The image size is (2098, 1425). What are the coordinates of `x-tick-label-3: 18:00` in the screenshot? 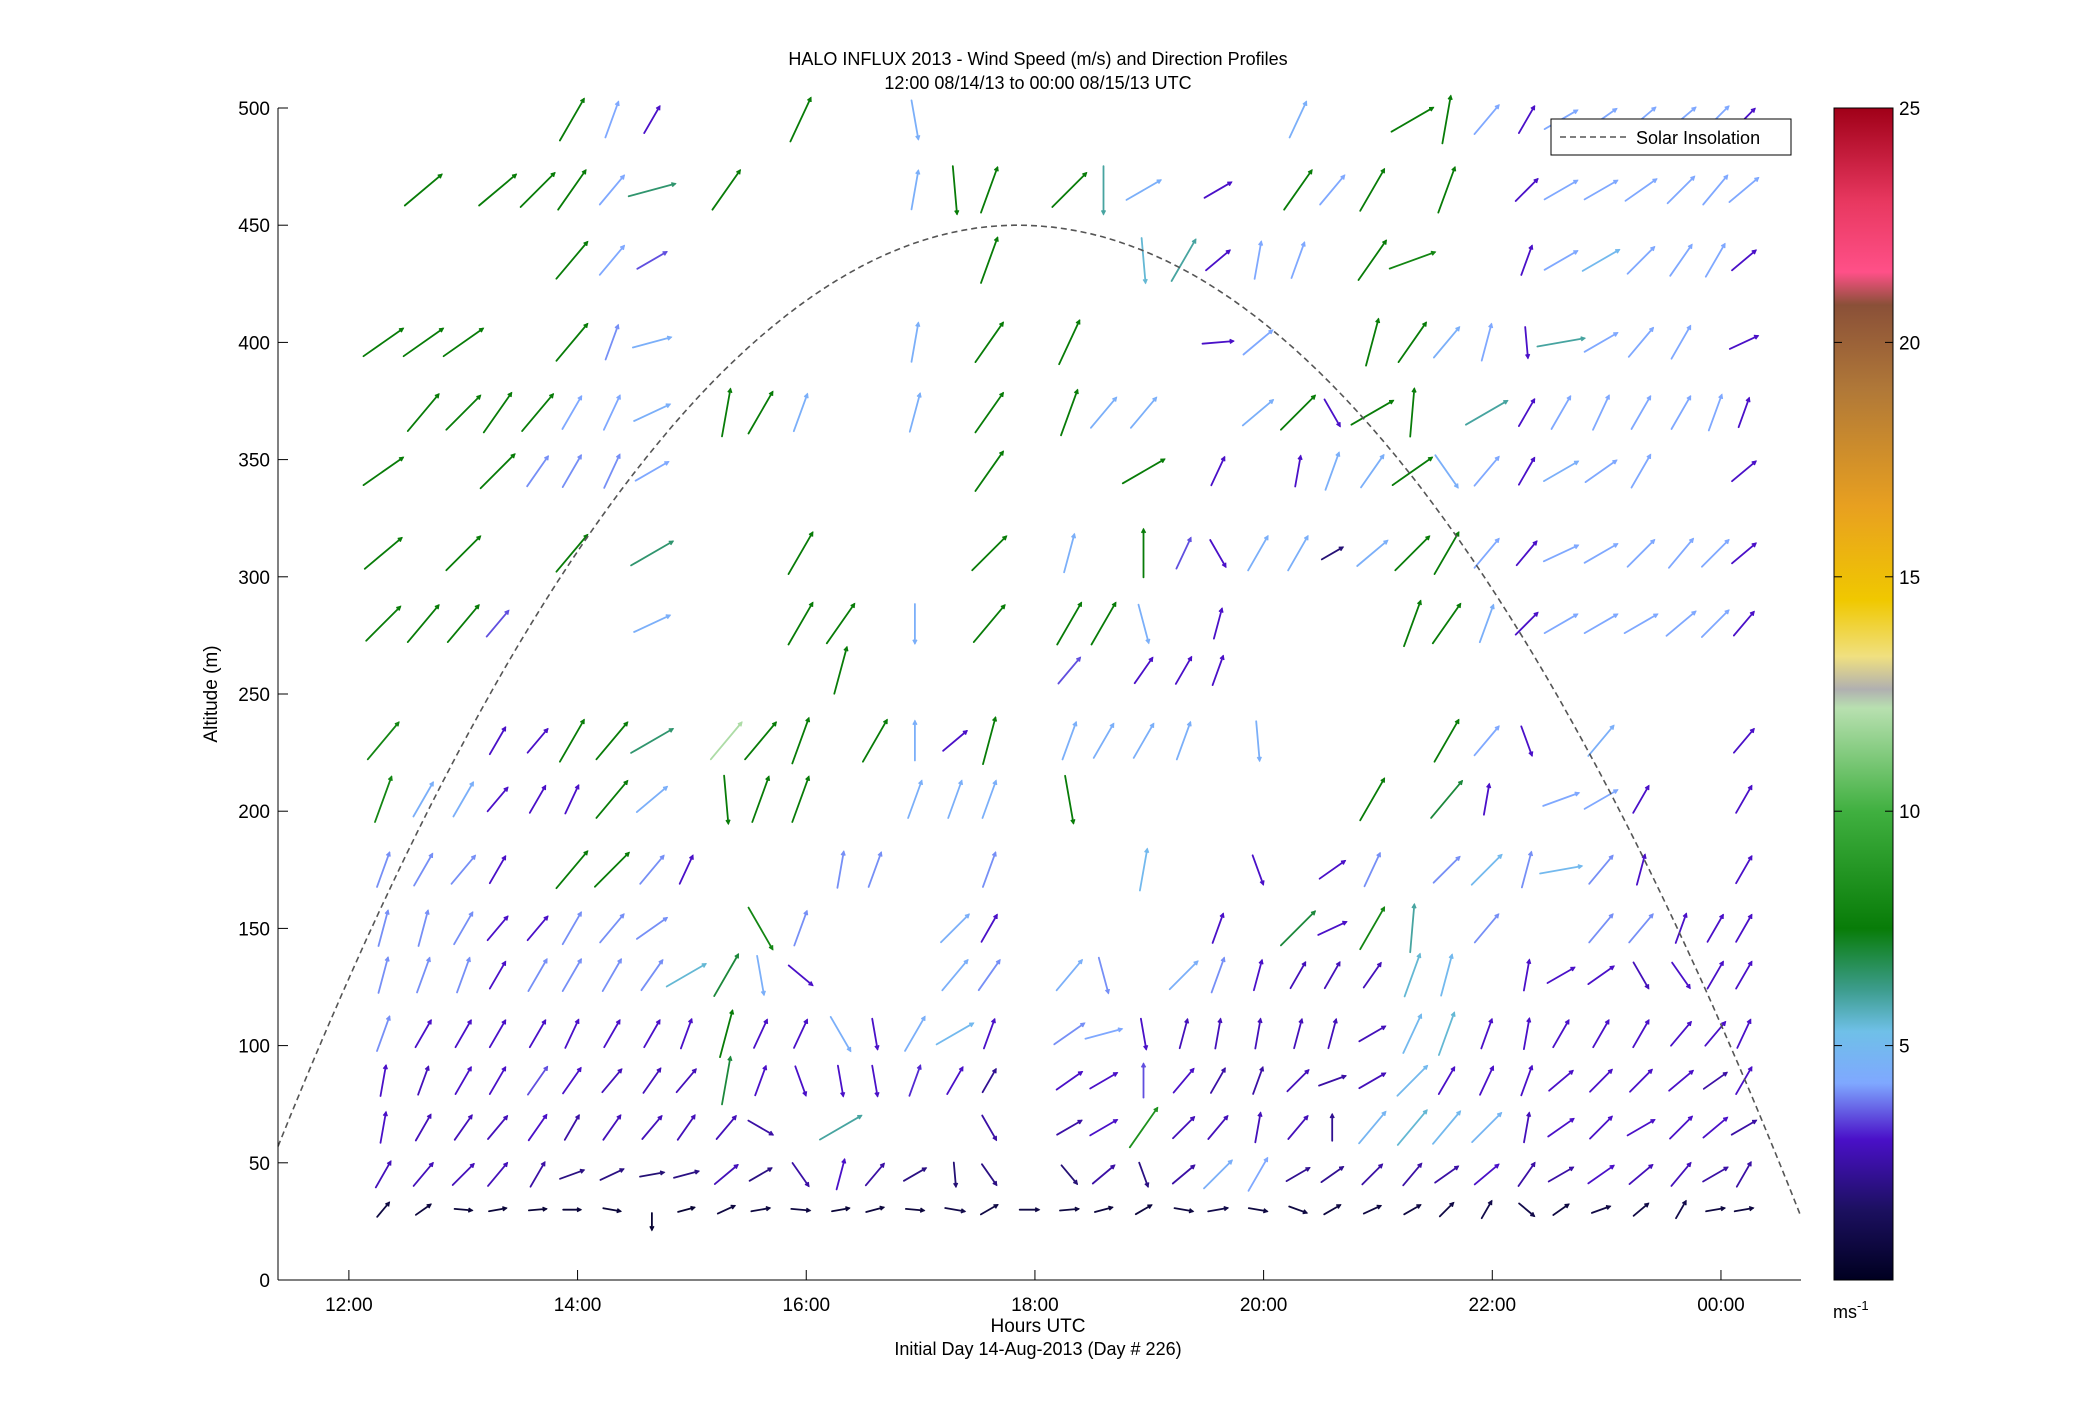 It's located at (1035, 1305).